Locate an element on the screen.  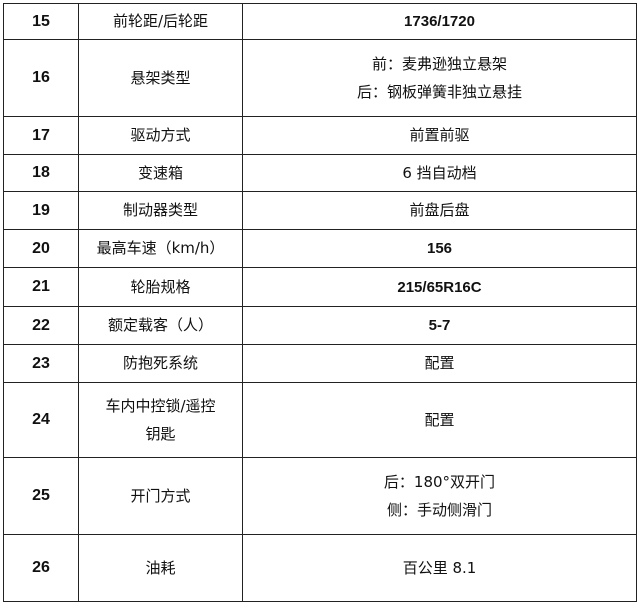
row-number: 26 is located at coordinates (41, 568).